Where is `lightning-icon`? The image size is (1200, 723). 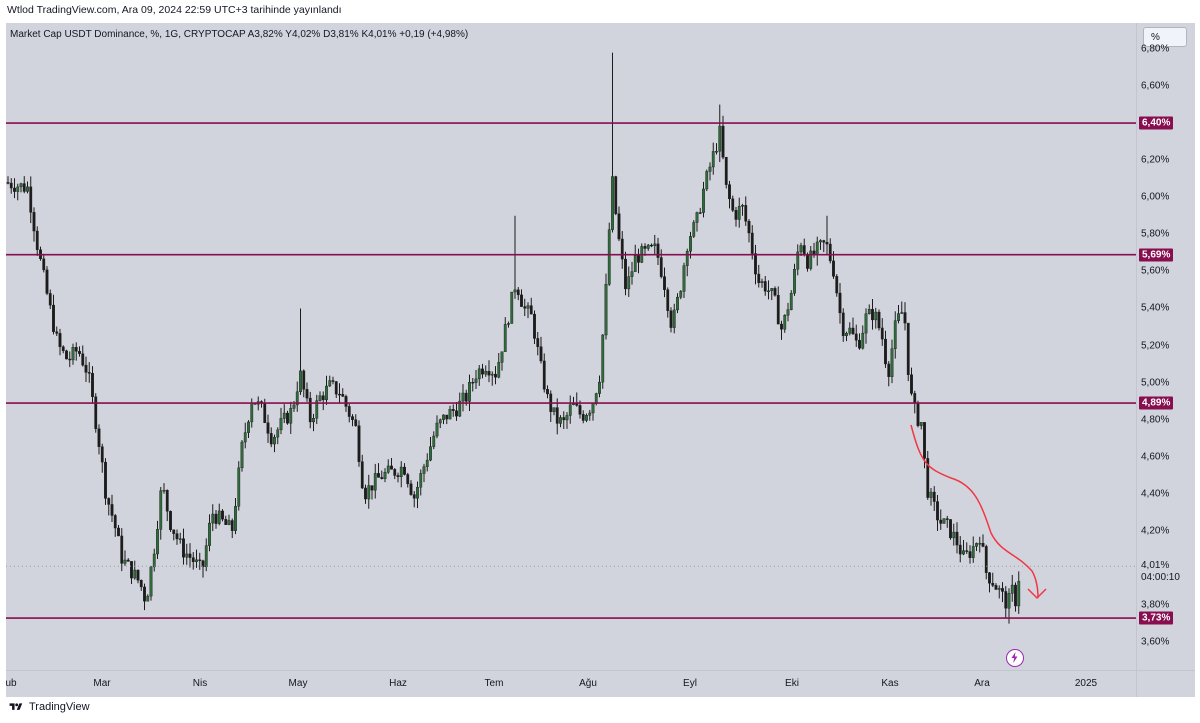 lightning-icon is located at coordinates (1015, 658).